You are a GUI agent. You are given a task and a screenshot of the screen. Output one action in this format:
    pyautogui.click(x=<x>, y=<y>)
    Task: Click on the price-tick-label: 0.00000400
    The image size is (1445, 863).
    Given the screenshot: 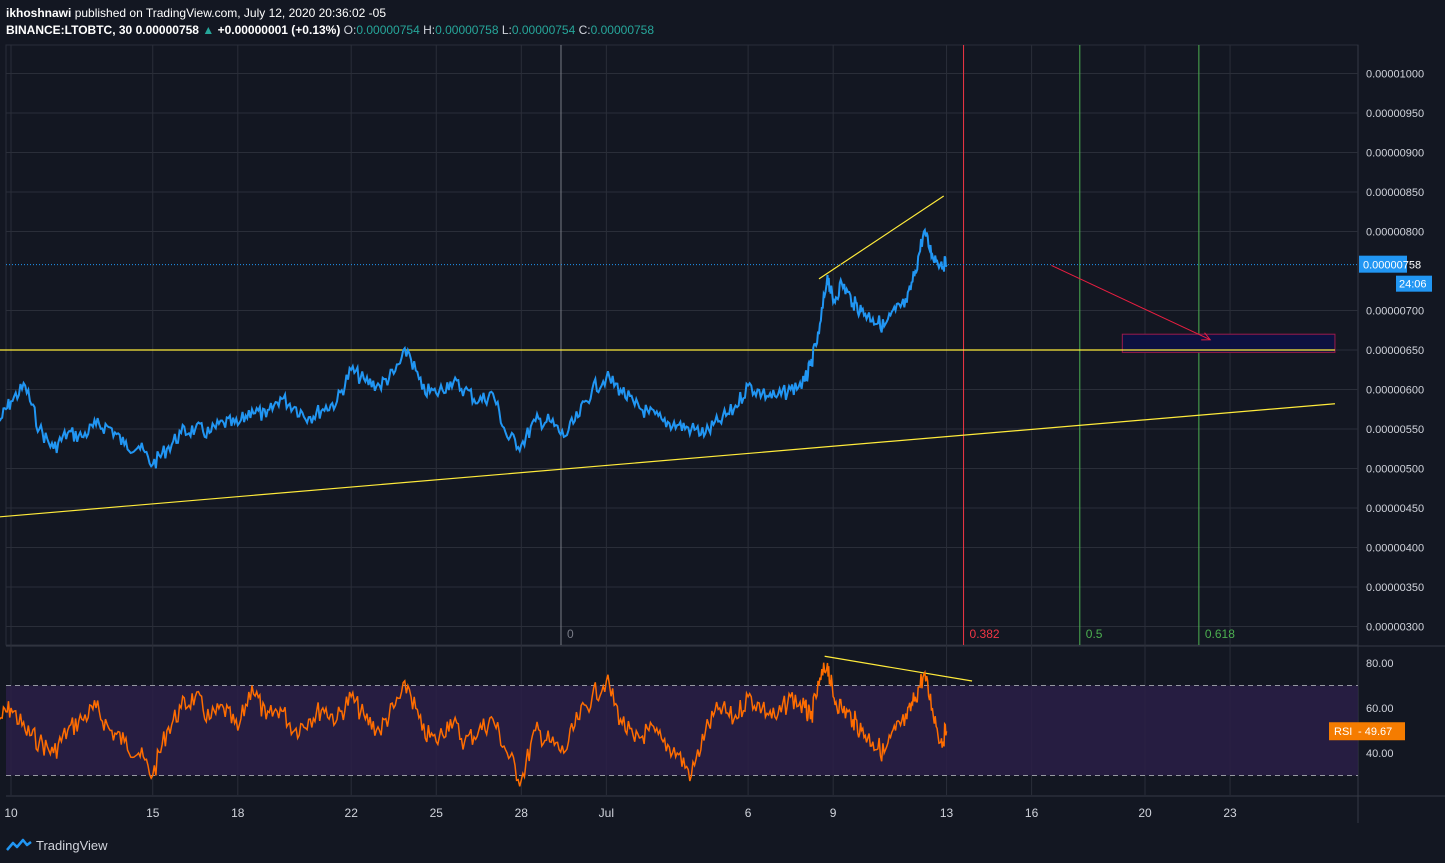 What is the action you would take?
    pyautogui.click(x=1395, y=549)
    